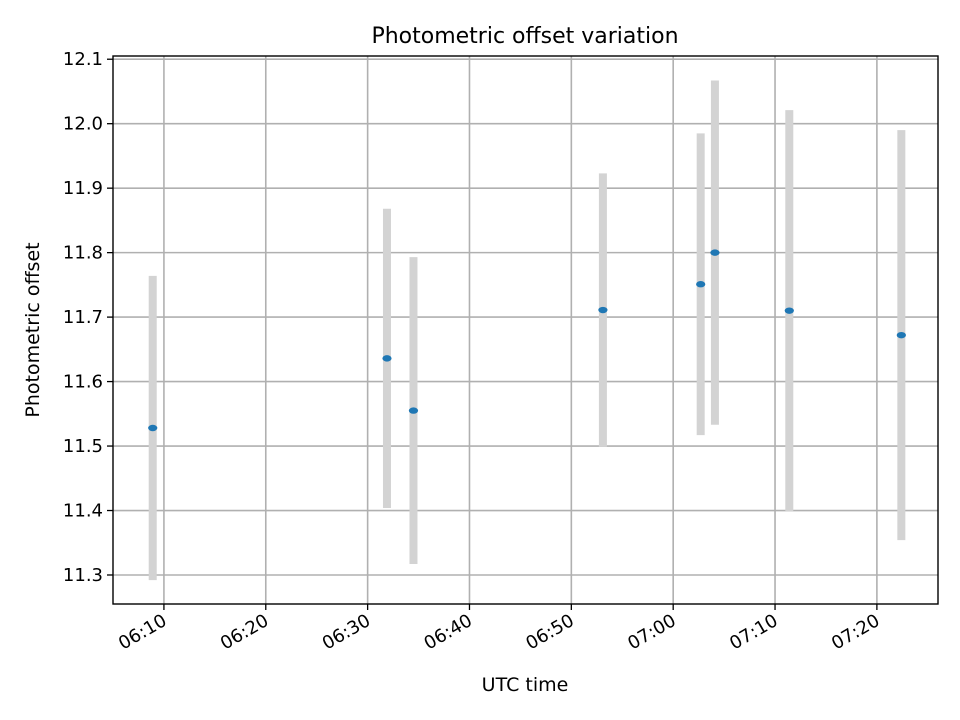 This screenshot has width=960, height=720. I want to click on y-tick-label: 11.7, so click(83, 317).